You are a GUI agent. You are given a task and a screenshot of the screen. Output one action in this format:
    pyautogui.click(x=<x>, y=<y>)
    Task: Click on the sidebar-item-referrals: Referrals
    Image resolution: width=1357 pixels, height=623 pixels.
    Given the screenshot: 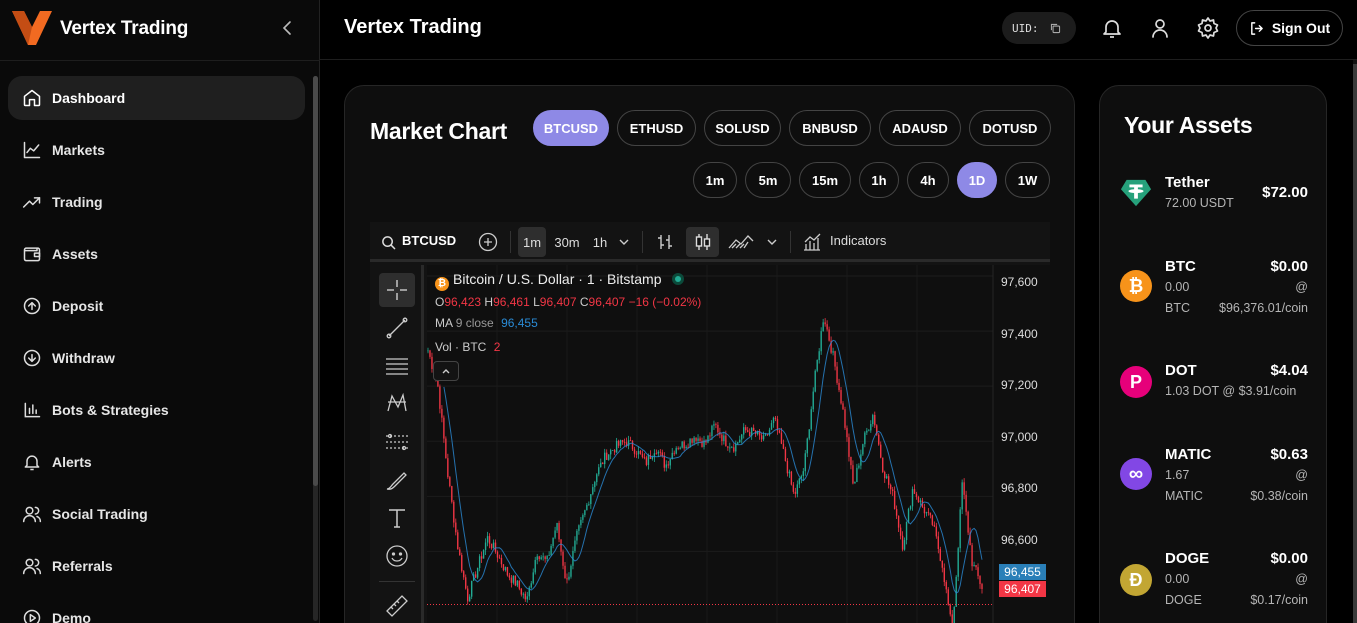 What is the action you would take?
    pyautogui.click(x=156, y=566)
    